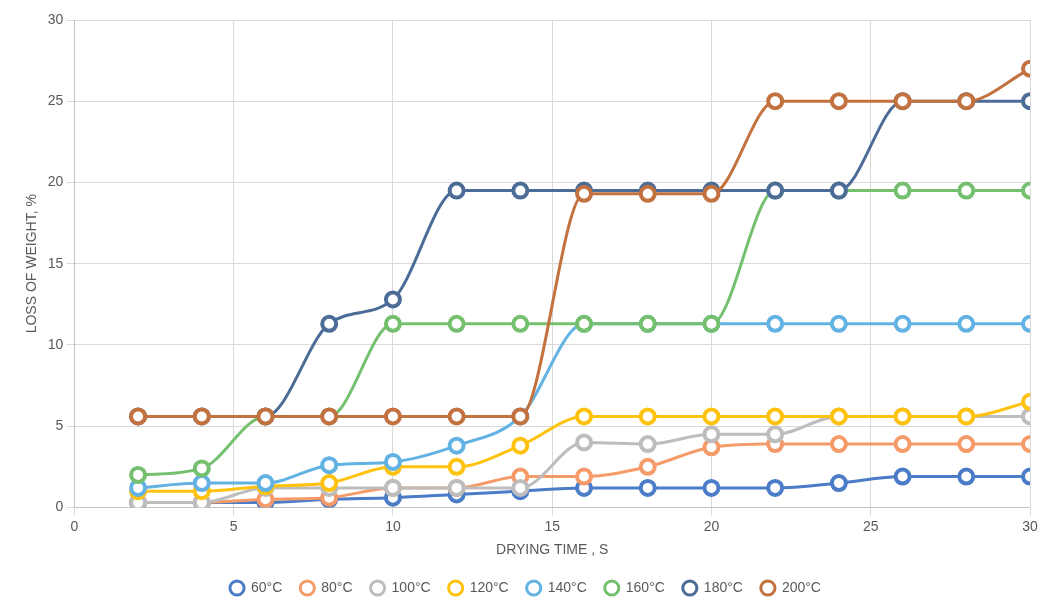 The height and width of the screenshot is (610, 1041). I want to click on legend-label: 200°C, so click(801, 586).